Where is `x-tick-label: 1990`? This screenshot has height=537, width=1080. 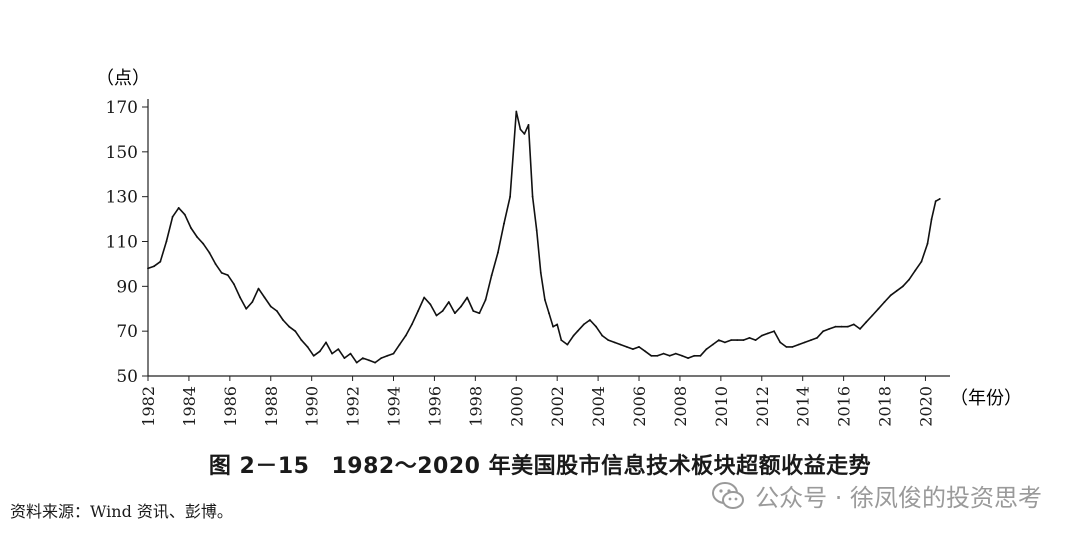
x-tick-label: 1990 is located at coordinates (312, 406).